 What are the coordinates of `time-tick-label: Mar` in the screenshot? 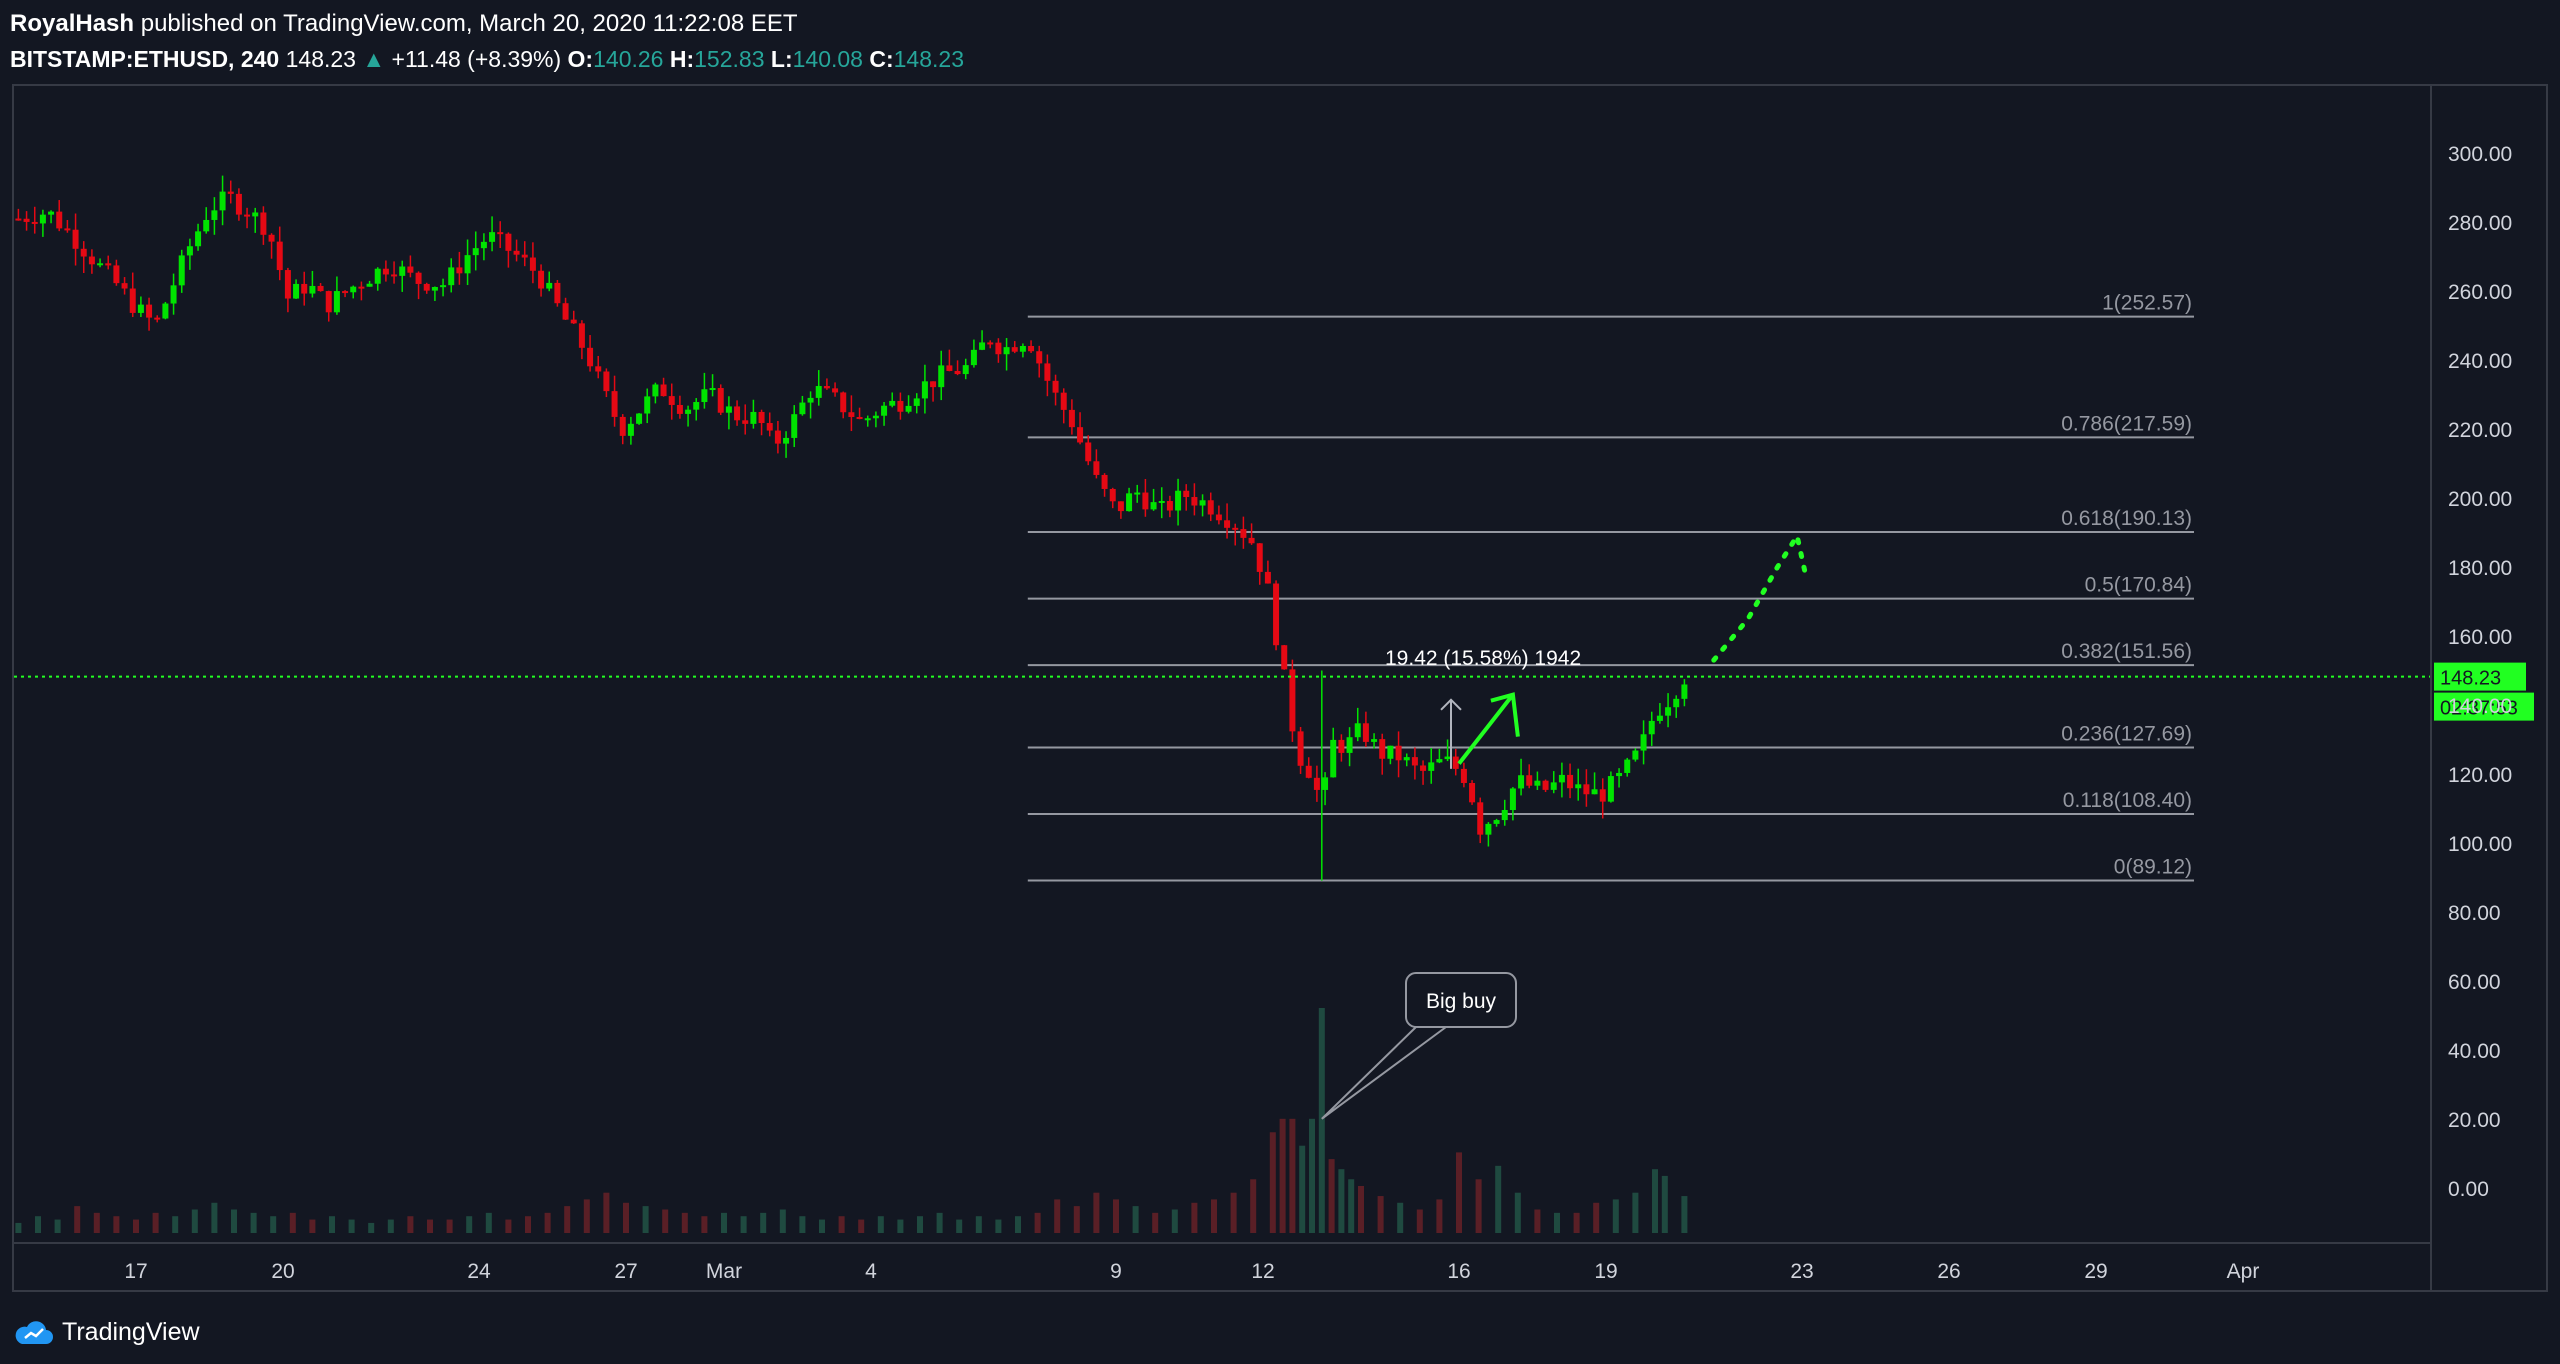 It's located at (724, 1271).